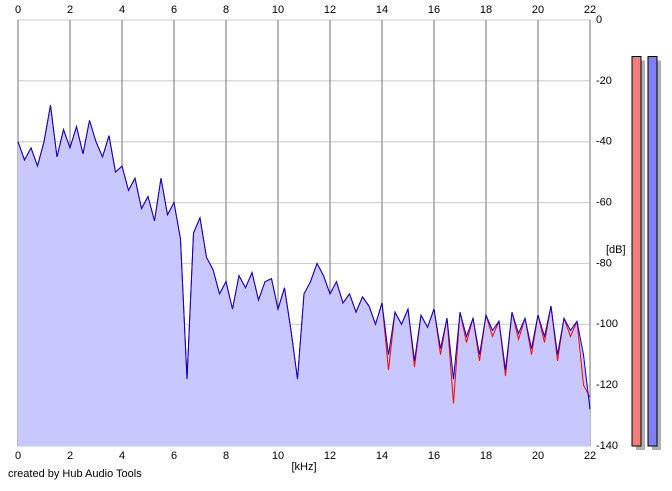 Image resolution: width=672 pixels, height=491 pixels. Describe the element at coordinates (382, 10) in the screenshot. I see `x-tick-label-top: 14` at that location.